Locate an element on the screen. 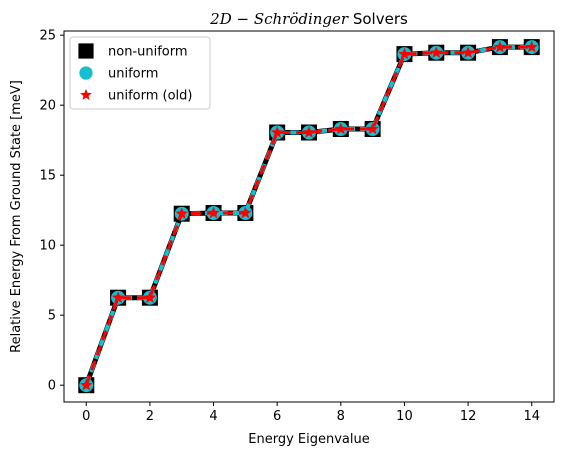 Image resolution: width=563 pixels, height=457 pixels. y-tick-label: 5 is located at coordinates (52, 316).